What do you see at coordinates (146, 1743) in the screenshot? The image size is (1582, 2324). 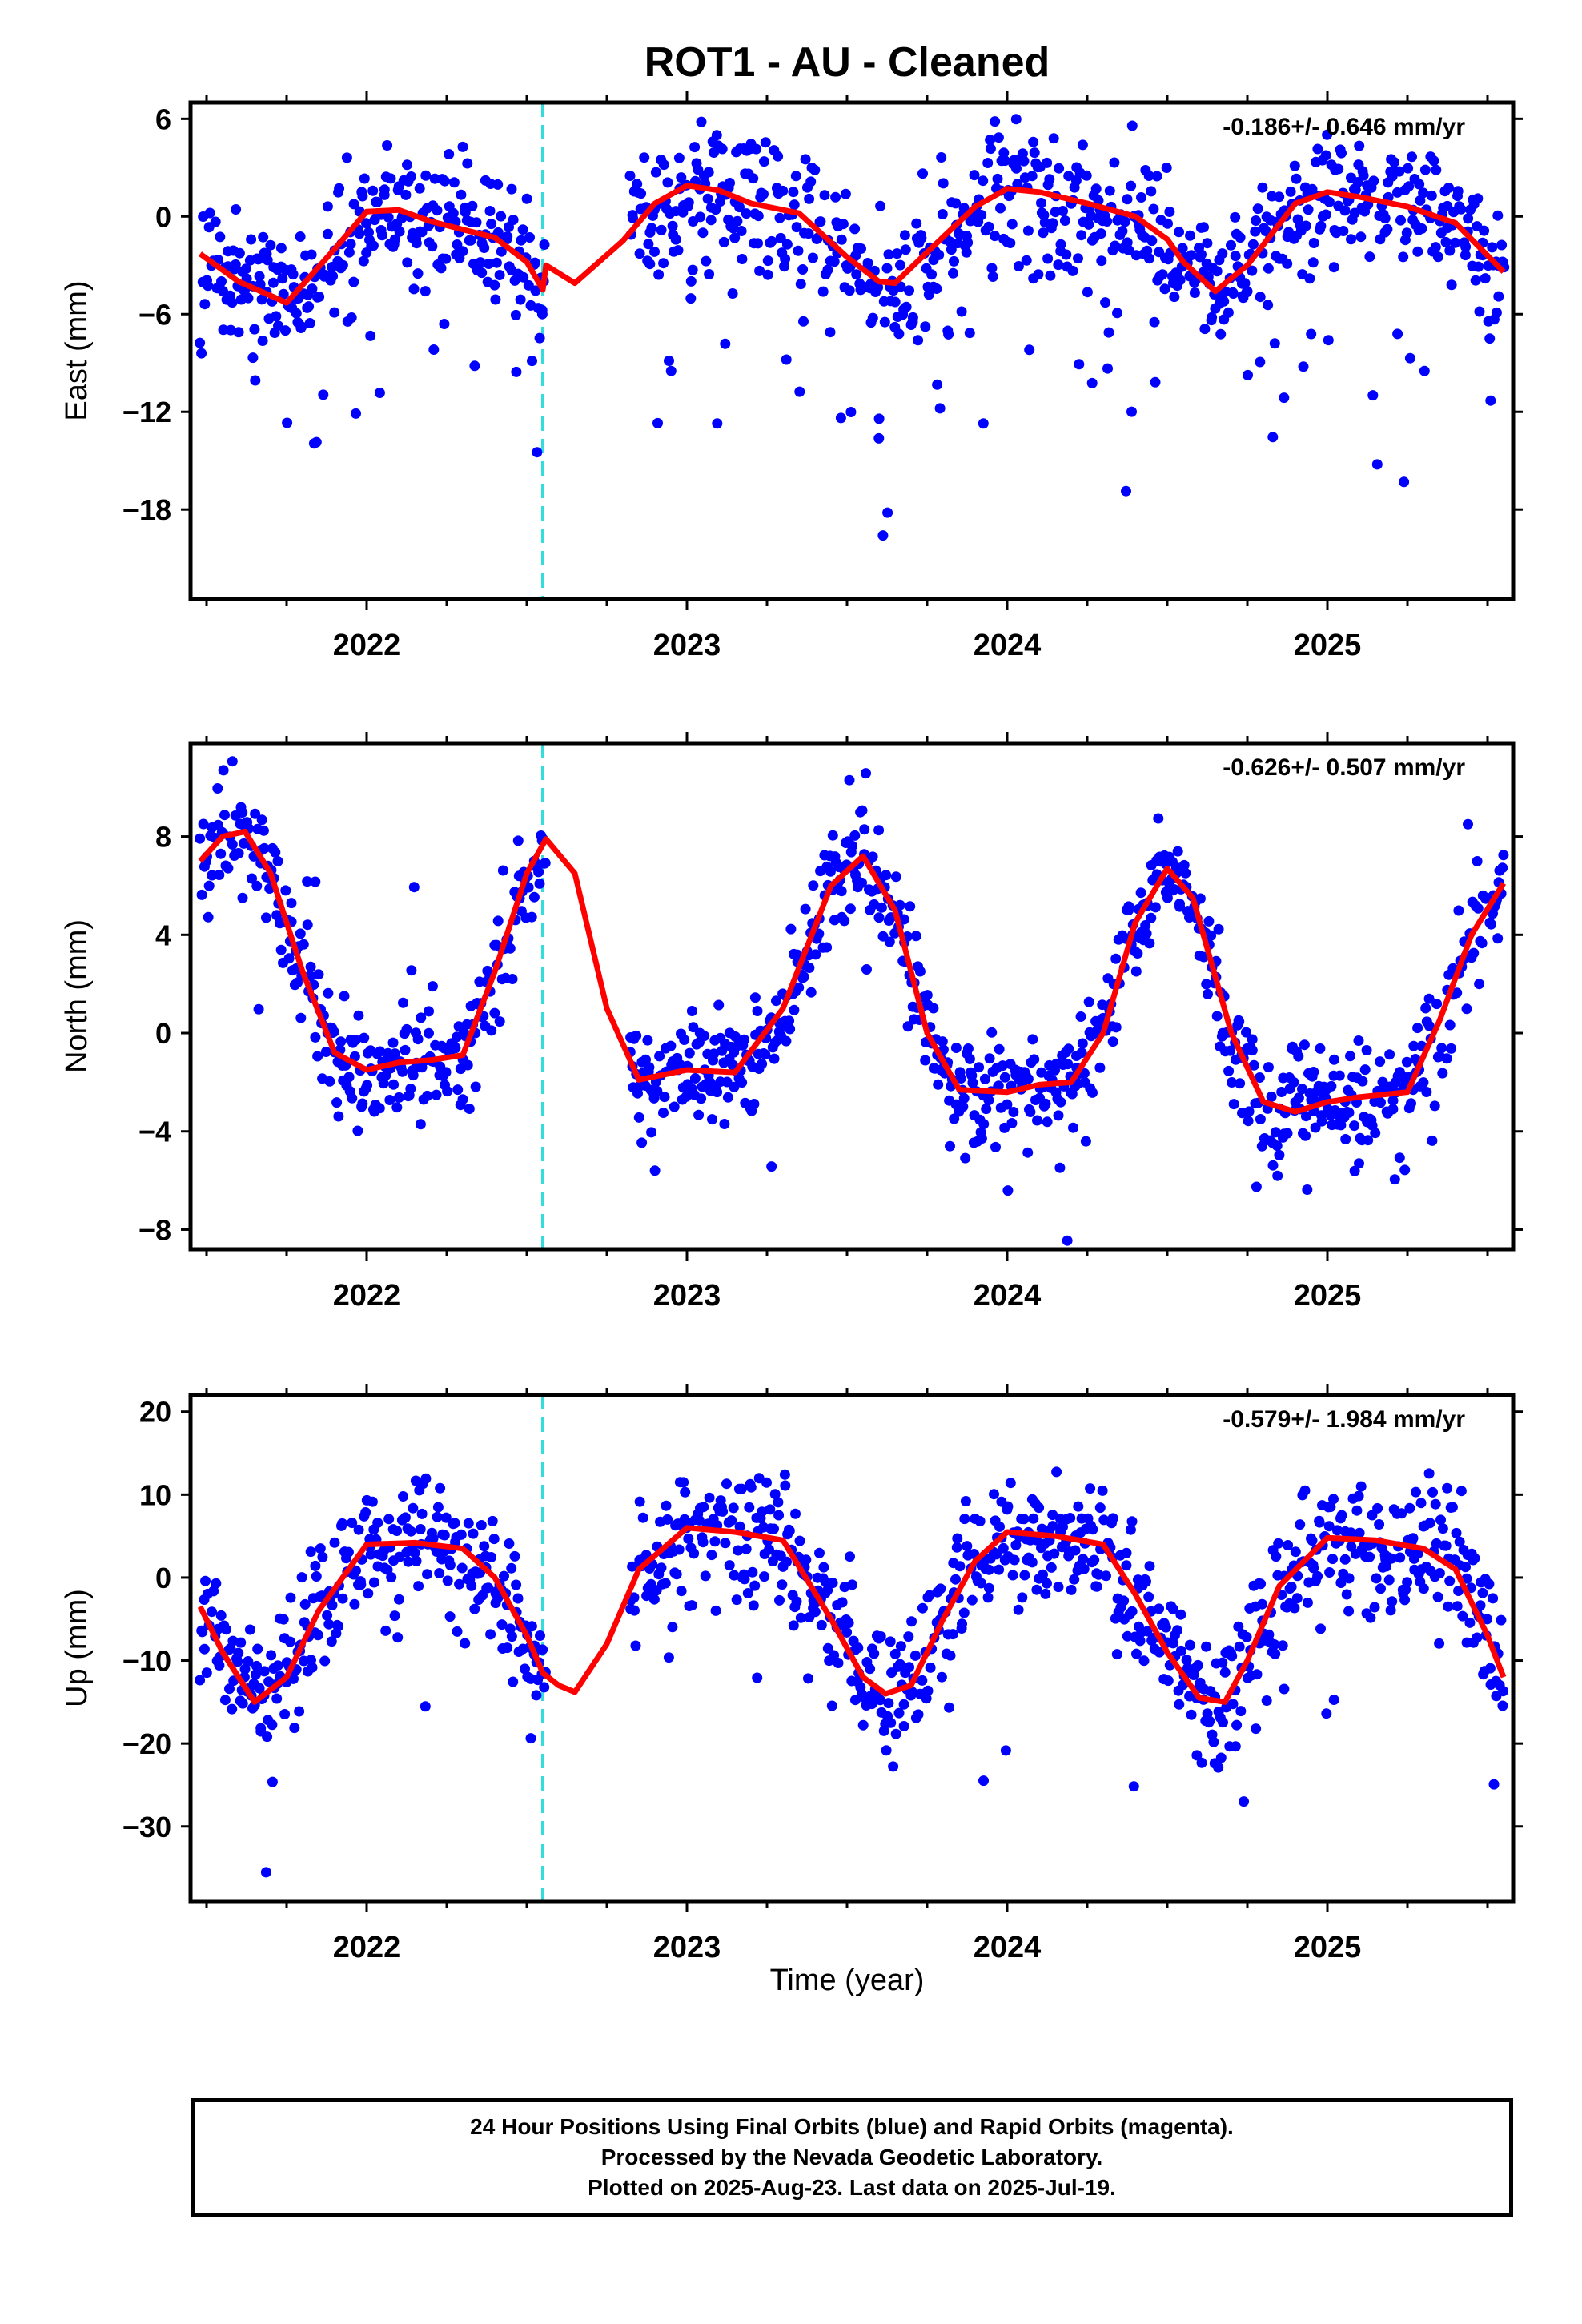 I see `y-tick-label: −20` at bounding box center [146, 1743].